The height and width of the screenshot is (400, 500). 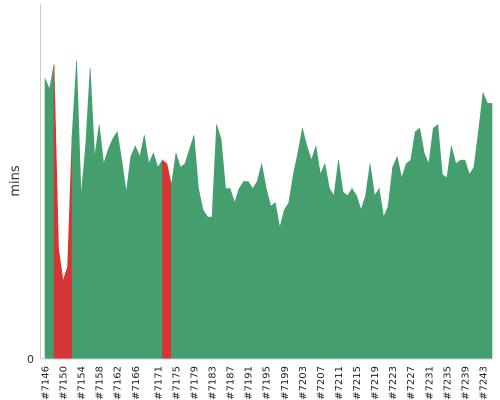 I want to click on x-tick-label: #7223, so click(x=393, y=383).